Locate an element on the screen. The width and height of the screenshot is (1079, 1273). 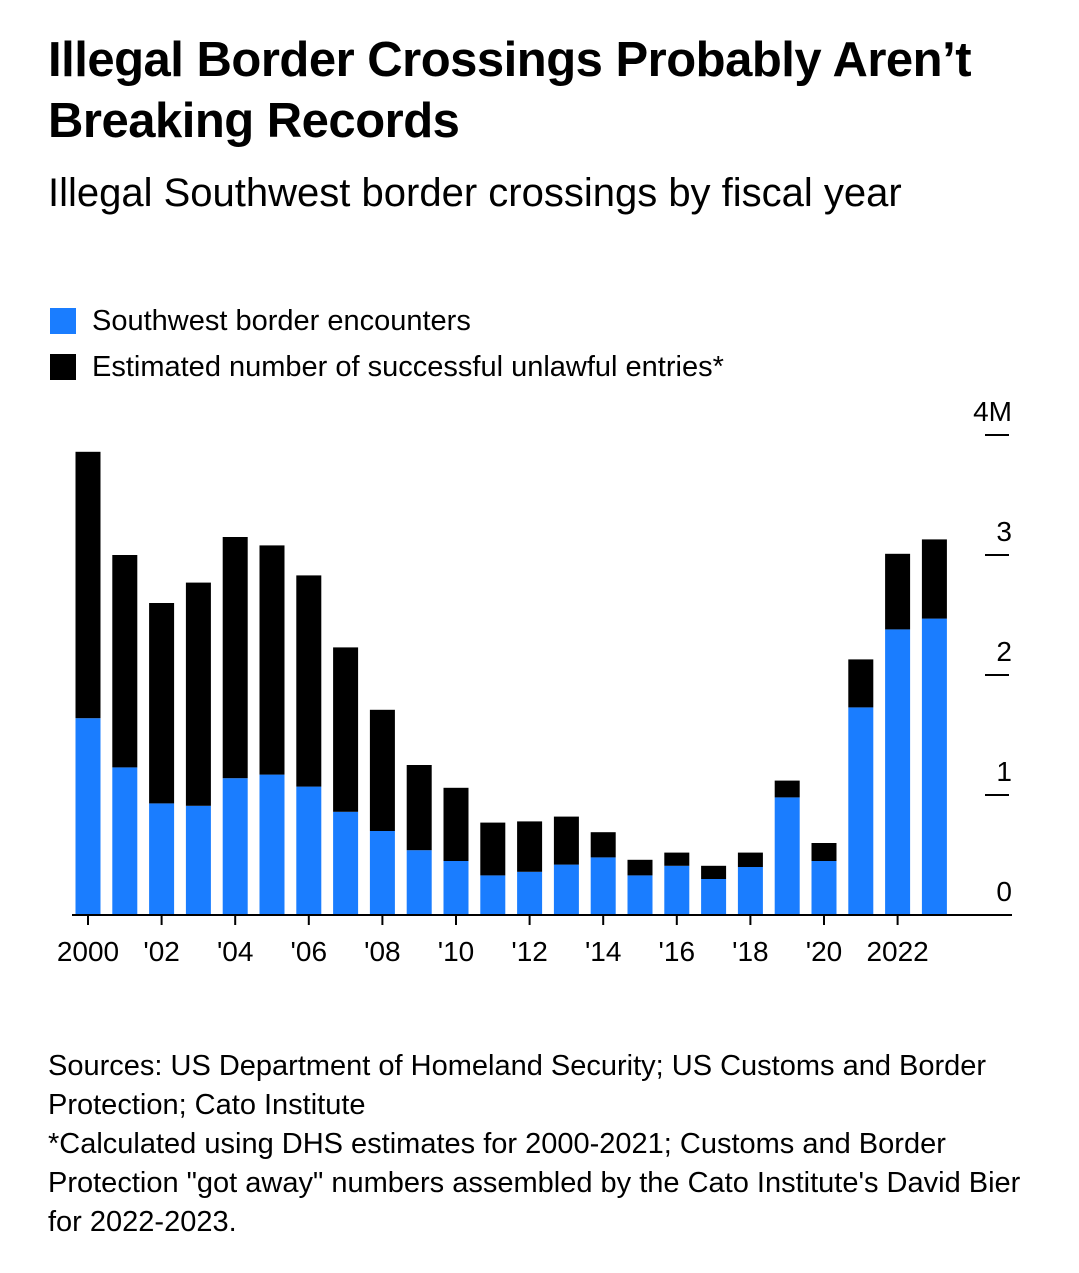
x-tick-label-2010: '10 is located at coordinates (456, 951).